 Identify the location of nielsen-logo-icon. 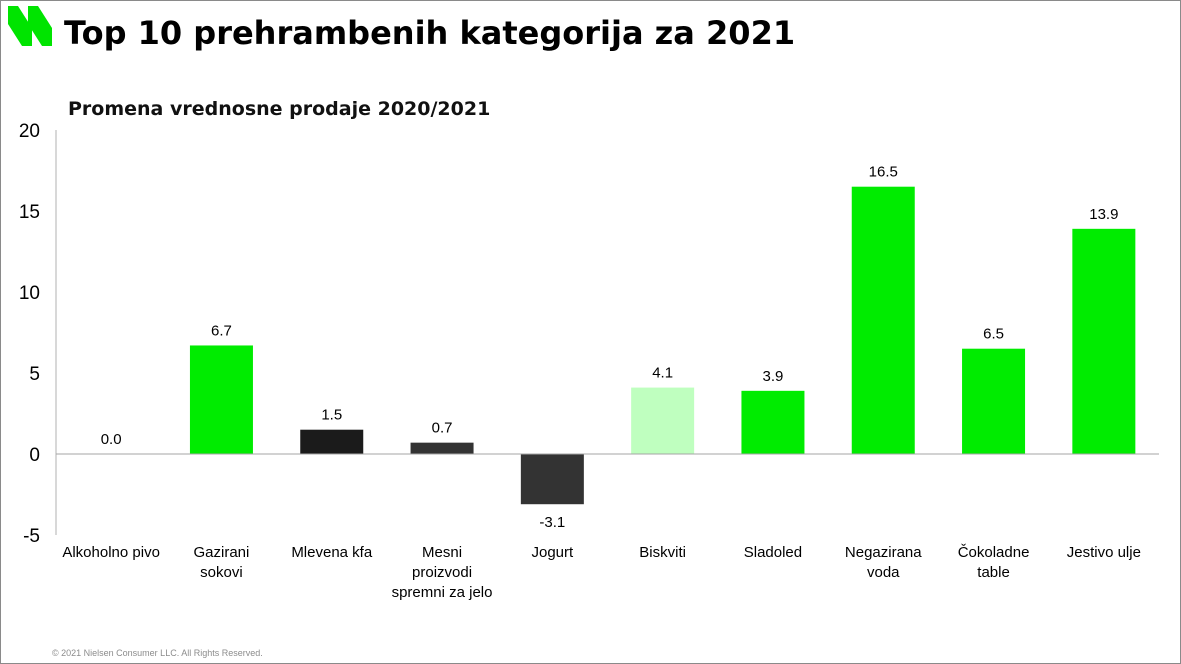
(30, 26).